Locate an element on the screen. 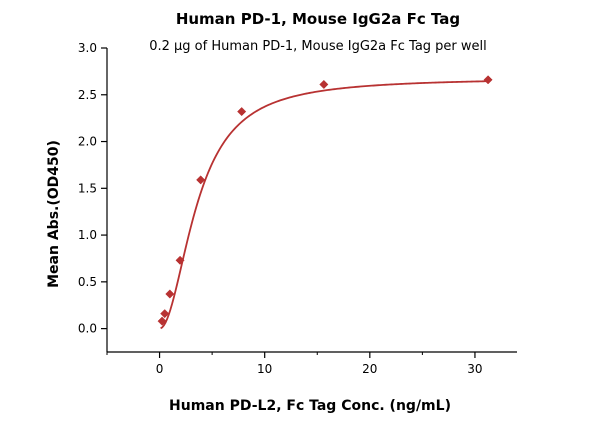 The image size is (600, 421). y-axis-label: Mean Abs.(OD450) is located at coordinates (54, 214).